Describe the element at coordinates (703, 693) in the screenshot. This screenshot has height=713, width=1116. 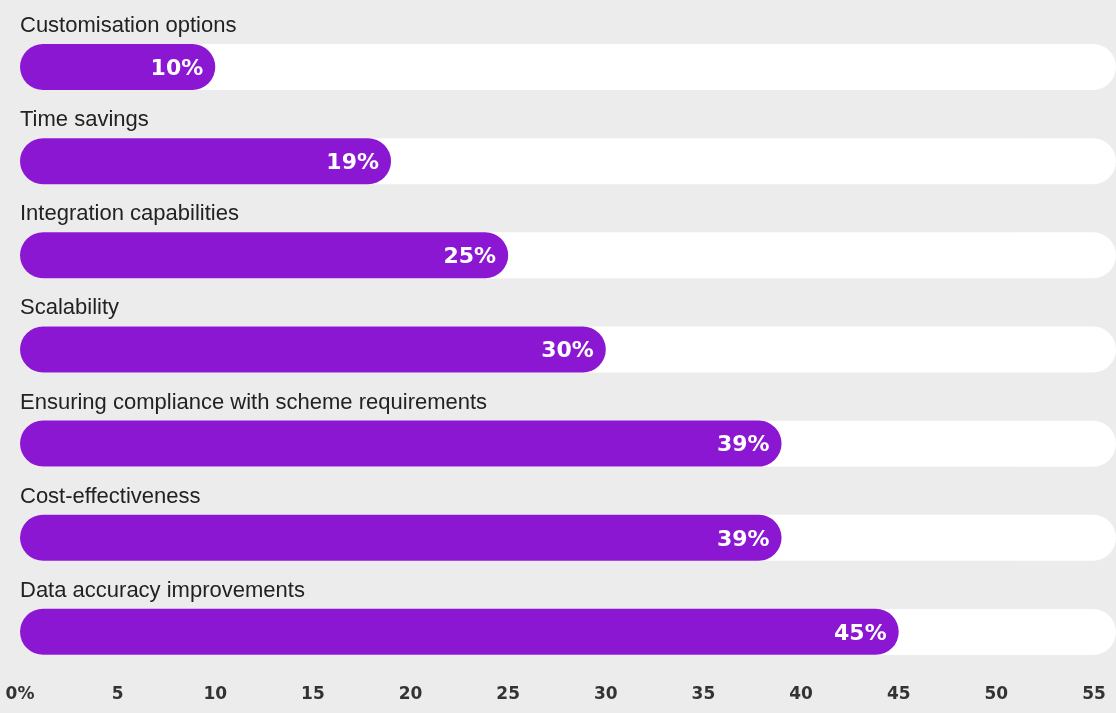
I see `x-tick-label: 35` at that location.